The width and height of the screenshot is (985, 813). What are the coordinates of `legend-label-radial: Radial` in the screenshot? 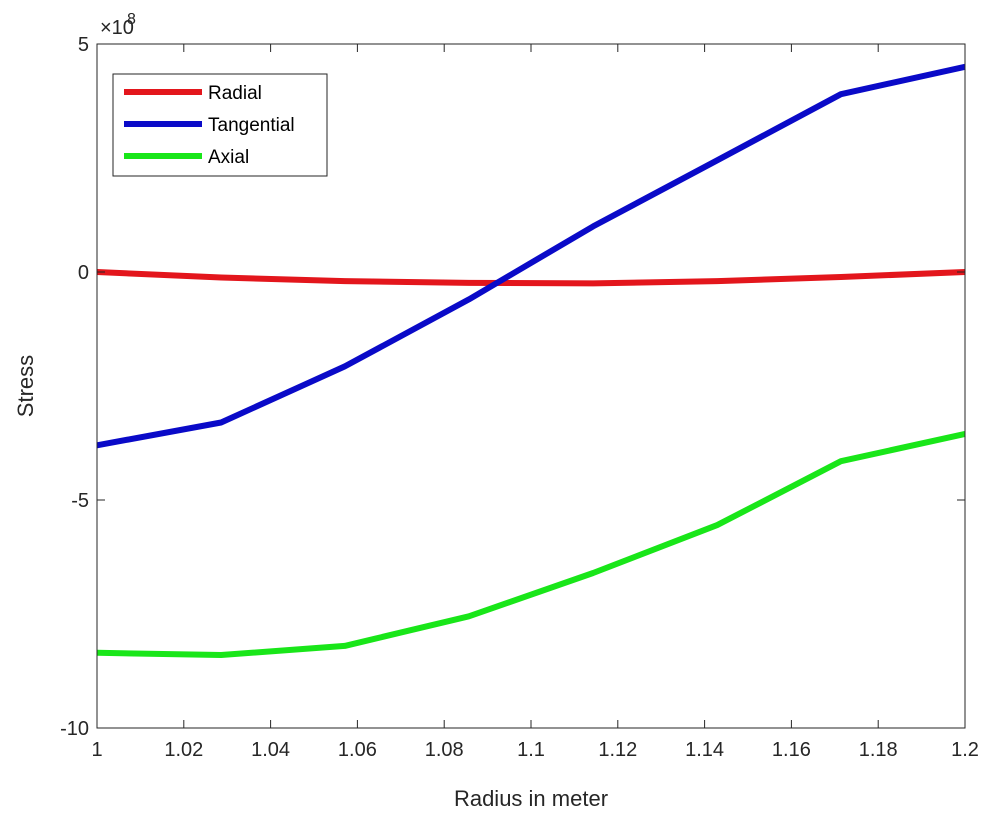 It's located at (235, 93).